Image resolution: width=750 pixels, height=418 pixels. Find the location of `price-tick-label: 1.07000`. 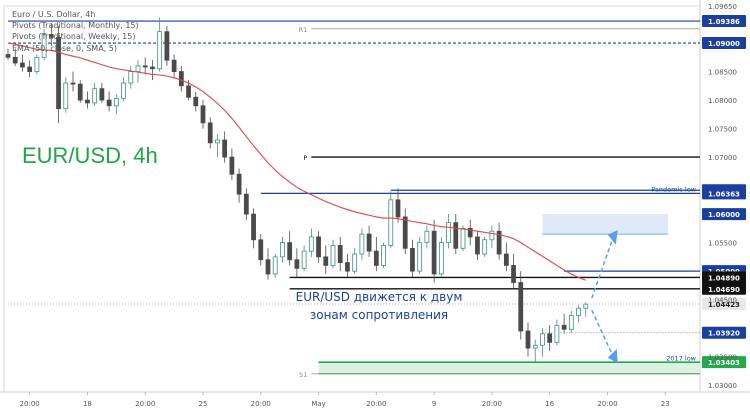

price-tick-label: 1.07000 is located at coordinates (722, 158).